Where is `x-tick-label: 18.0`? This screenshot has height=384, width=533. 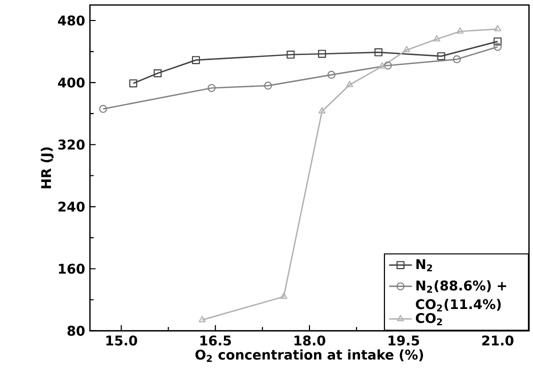
x-tick-label: 18.0 is located at coordinates (310, 341).